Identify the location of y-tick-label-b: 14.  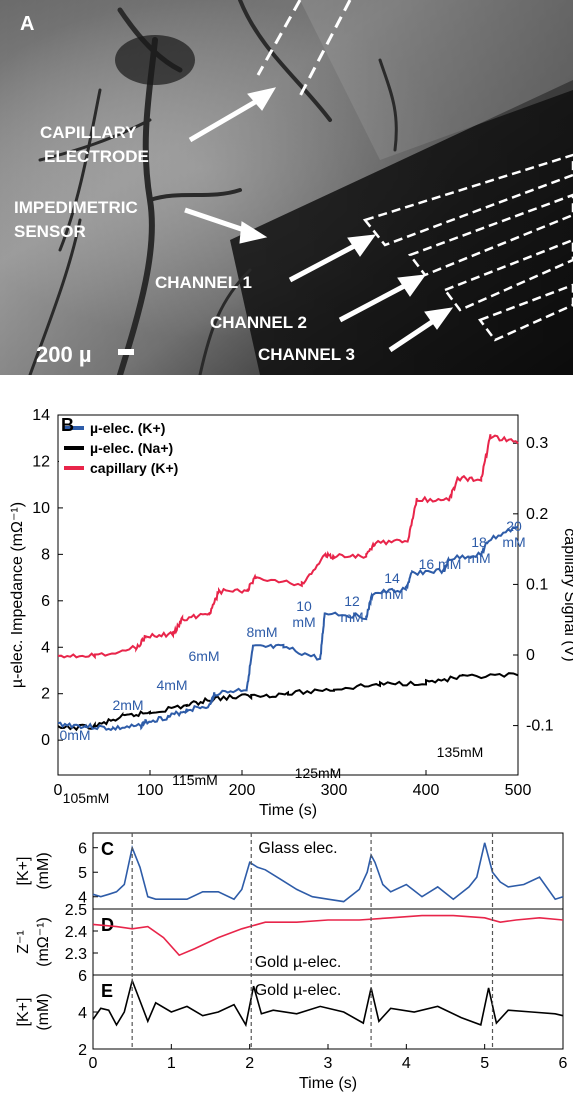
(41, 415).